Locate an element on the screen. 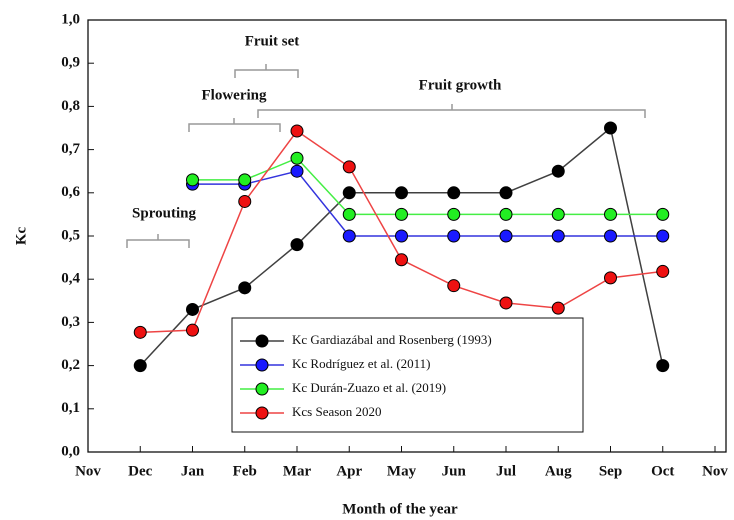  annotation: Sprouting is located at coordinates (164, 213).